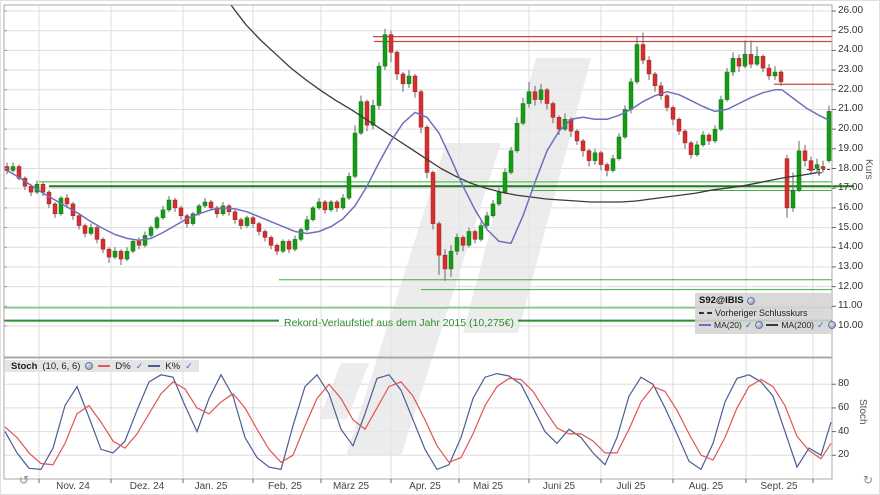  I want to click on stoch-tick-label: 80, so click(844, 384).